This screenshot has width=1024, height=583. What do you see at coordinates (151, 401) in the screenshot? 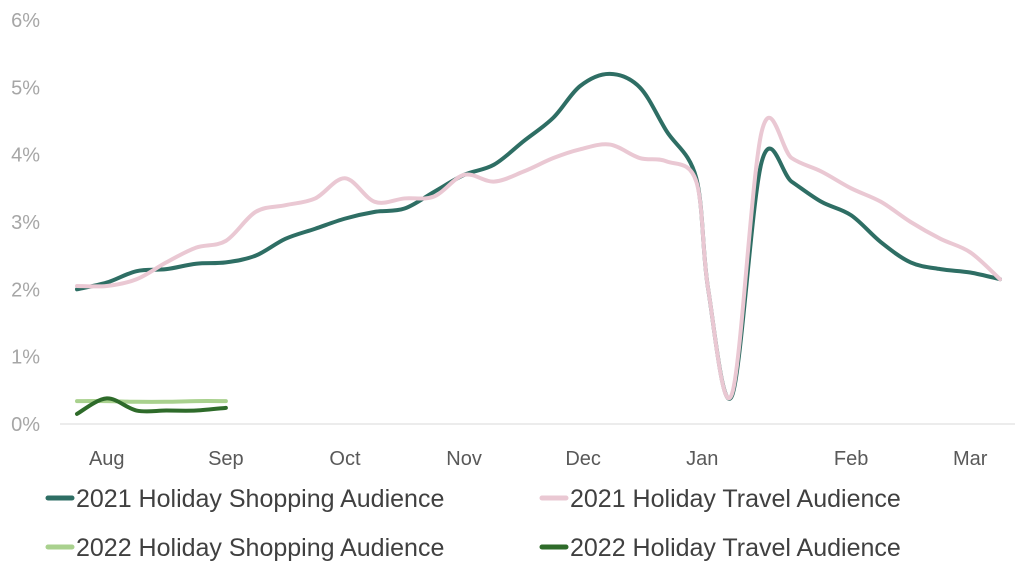
I see `series-line-2022-holiday-shopping-audience` at bounding box center [151, 401].